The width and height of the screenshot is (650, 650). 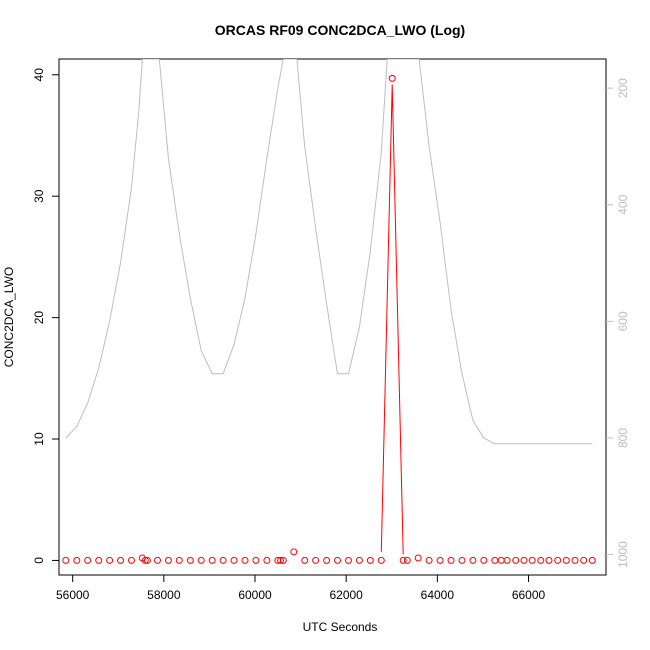 I want to click on x-tick-label-0: 56000, so click(x=73, y=595).